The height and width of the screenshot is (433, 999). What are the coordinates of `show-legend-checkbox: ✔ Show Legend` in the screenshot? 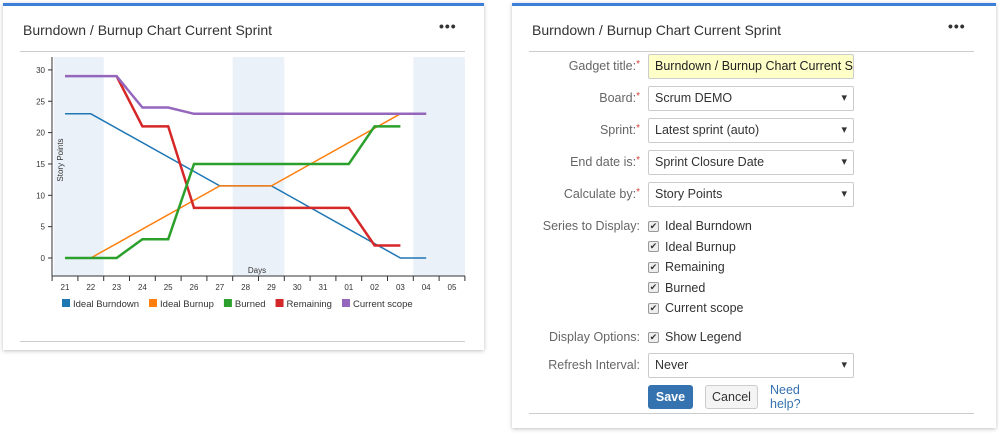 It's located at (694, 337).